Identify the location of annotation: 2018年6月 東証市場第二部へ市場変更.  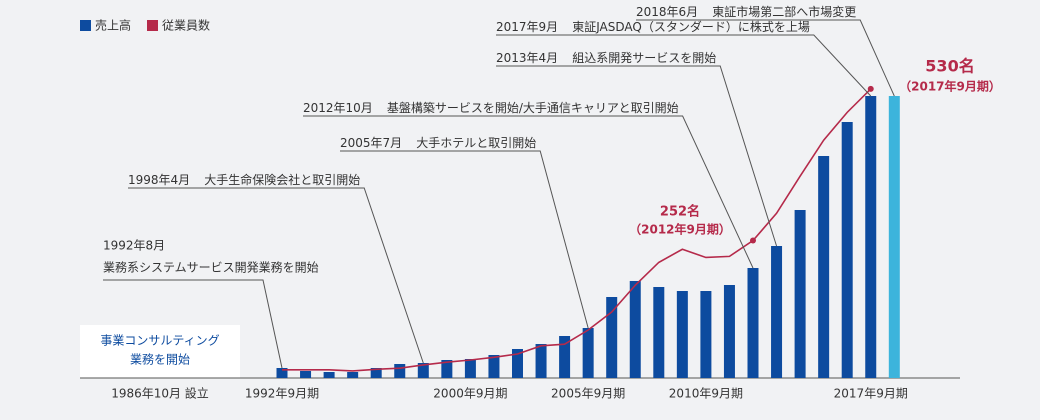
(746, 11).